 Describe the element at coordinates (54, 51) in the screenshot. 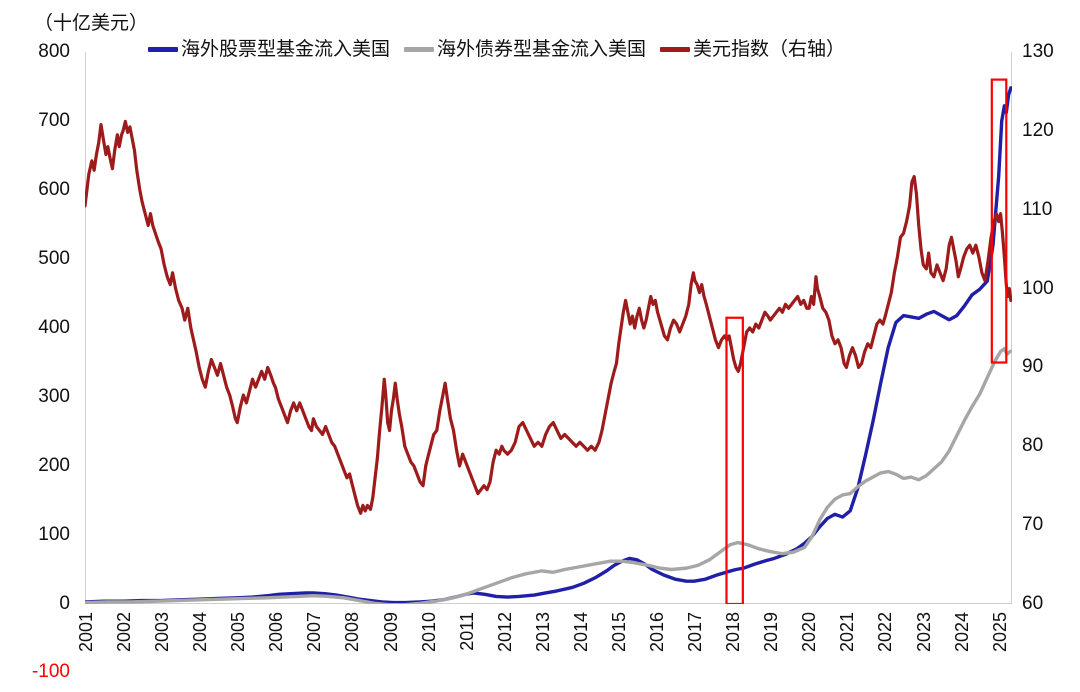

I see `y-left-tick: 800` at that location.